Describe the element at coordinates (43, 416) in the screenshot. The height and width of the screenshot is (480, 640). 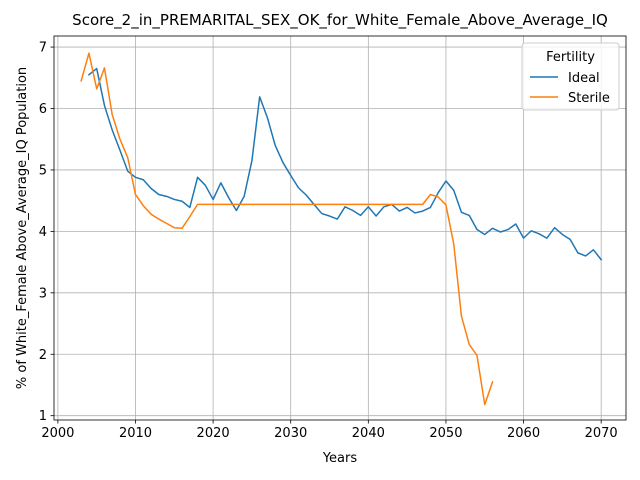
I see `y-tick-label: 1` at that location.